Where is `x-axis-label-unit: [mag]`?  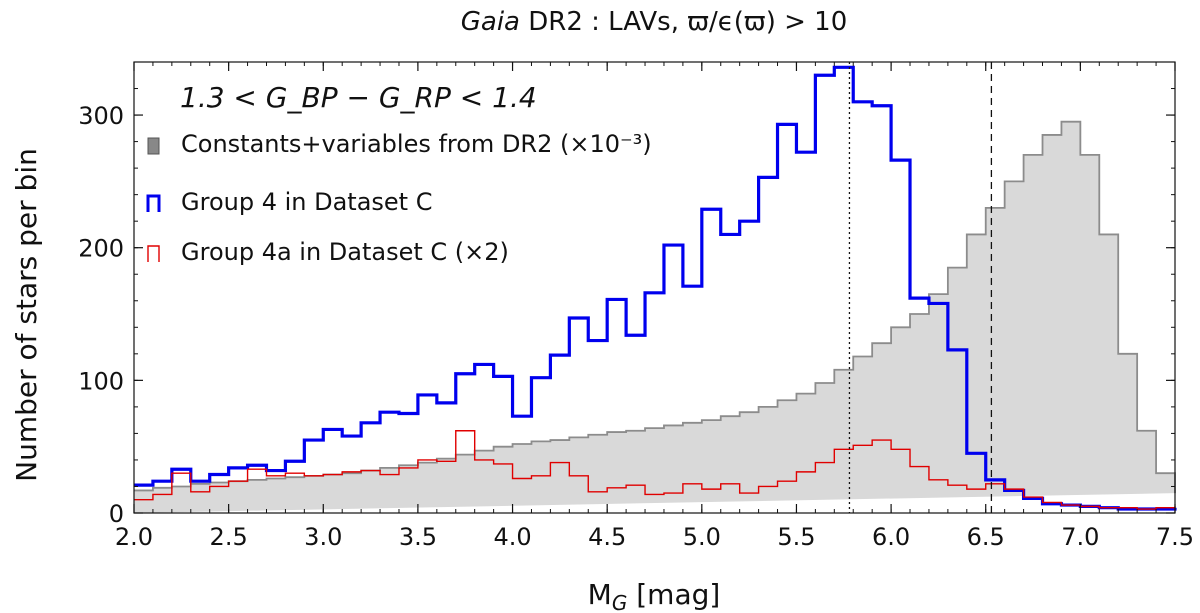
x-axis-label-unit: [mag] is located at coordinates (678, 594).